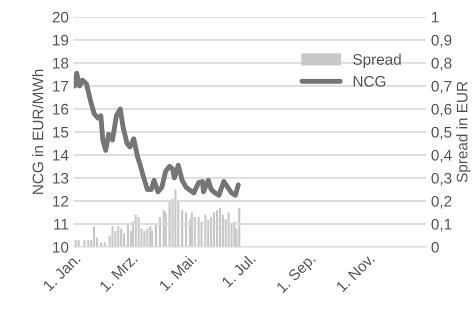 This screenshot has height=325, width=476. What do you see at coordinates (370, 81) in the screenshot?
I see `legend-label: NCG` at bounding box center [370, 81].